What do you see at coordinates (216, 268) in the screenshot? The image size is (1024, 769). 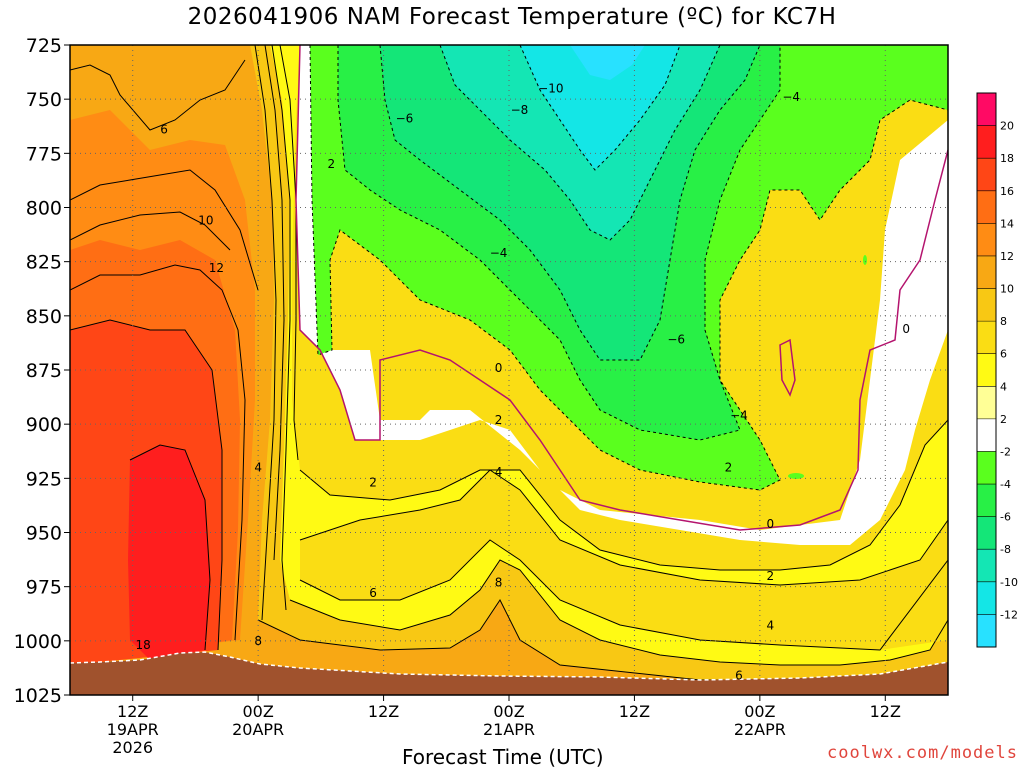 I see `contour-label: 12` at bounding box center [216, 268].